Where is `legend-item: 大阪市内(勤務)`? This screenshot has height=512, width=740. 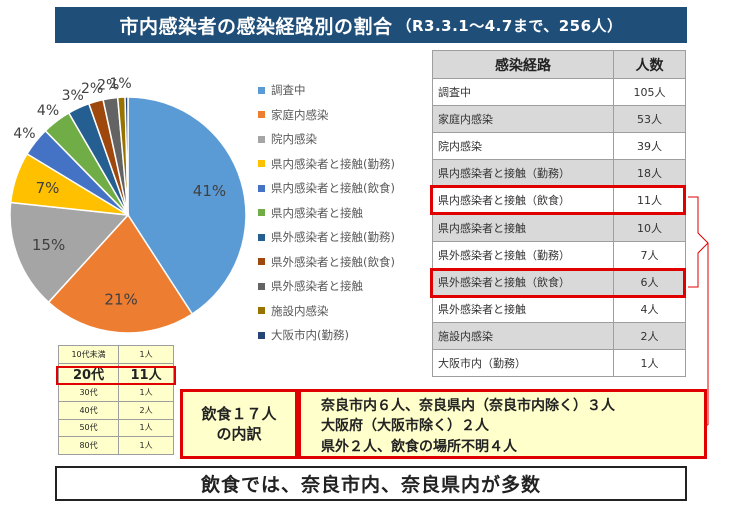
legend-item: 大阪市内(勤務) is located at coordinates (340, 335).